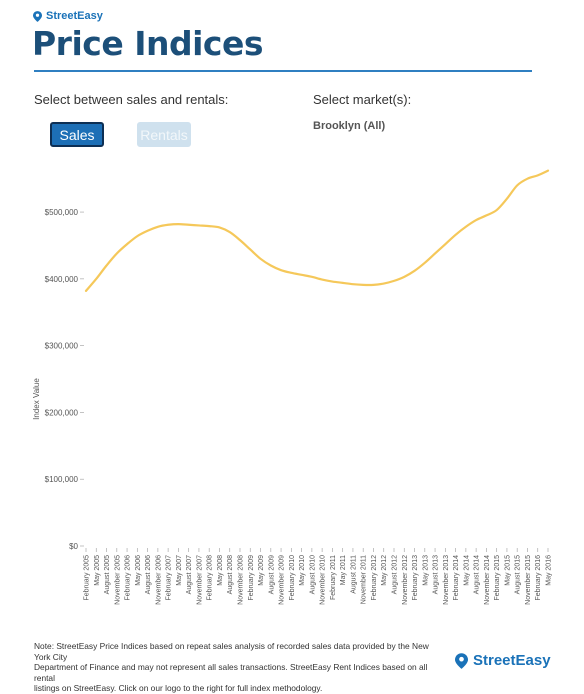  What do you see at coordinates (528, 580) in the screenshot?
I see `x-tick-label: November 2015` at bounding box center [528, 580].